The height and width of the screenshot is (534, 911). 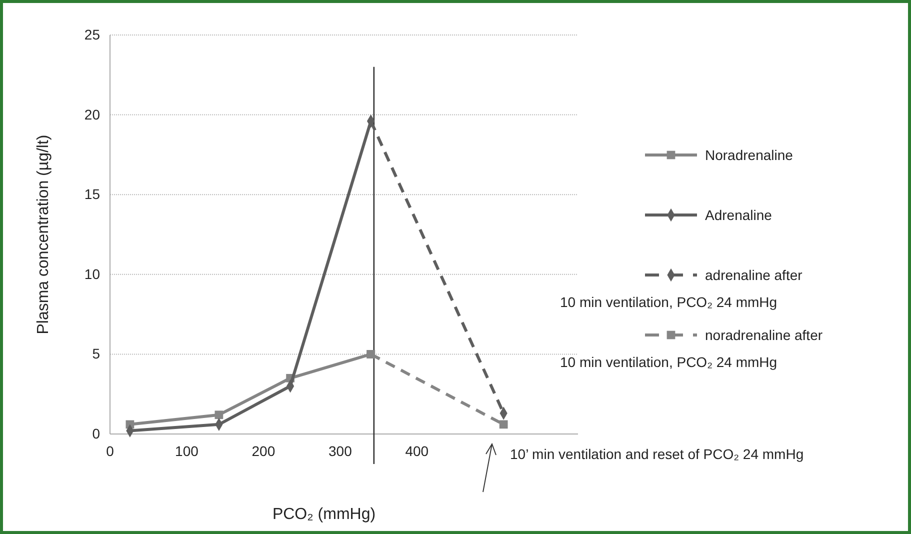 I want to click on text: 10’ min ventilation and reset of PCO₂ 24 mmHg, so click(x=657, y=454).